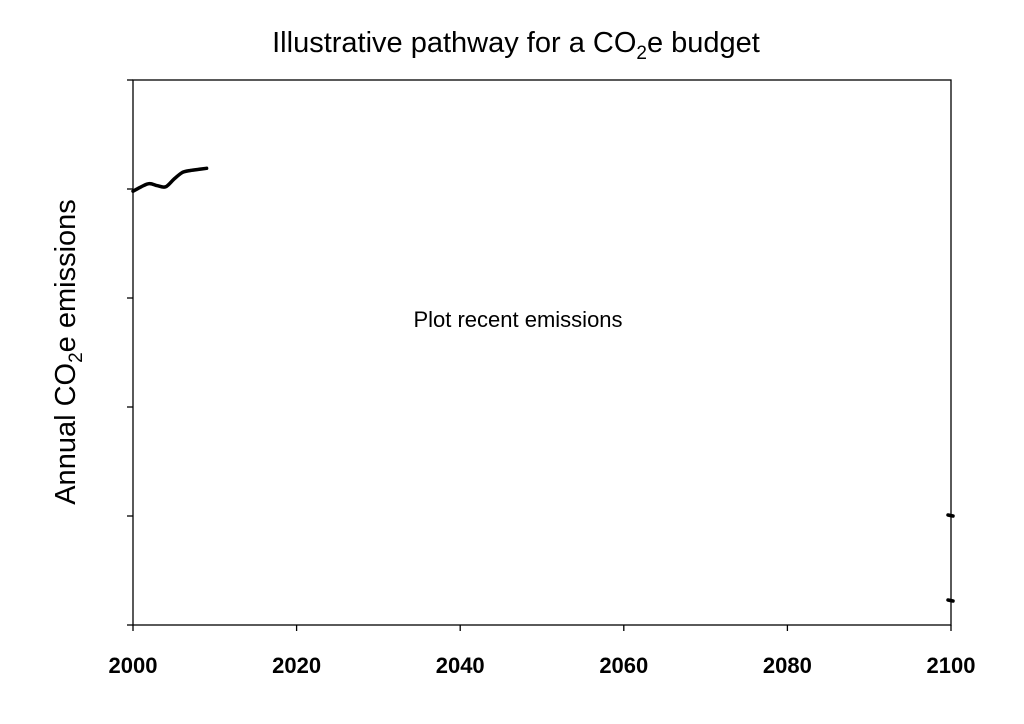 The image size is (1024, 724). I want to click on x-tick-label-2040: 2040, so click(460, 665).